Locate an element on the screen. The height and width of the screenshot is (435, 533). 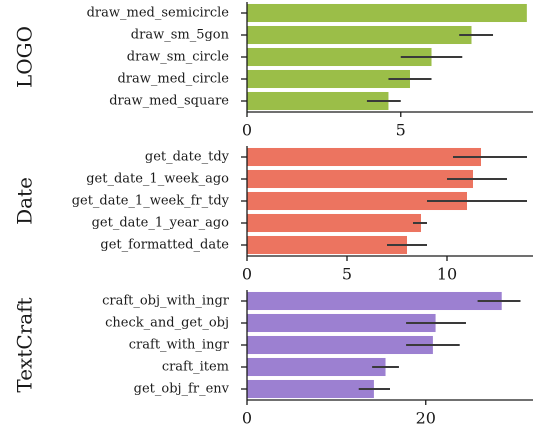
panel-title: Date is located at coordinates (25, 201).